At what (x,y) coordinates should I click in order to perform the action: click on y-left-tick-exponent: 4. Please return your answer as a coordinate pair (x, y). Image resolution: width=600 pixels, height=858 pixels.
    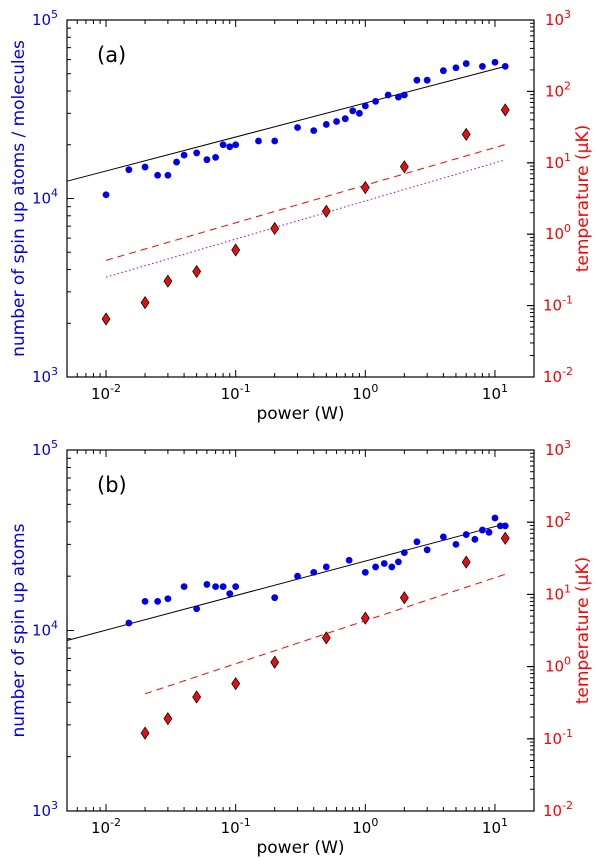
    Looking at the image, I should click on (54, 625).